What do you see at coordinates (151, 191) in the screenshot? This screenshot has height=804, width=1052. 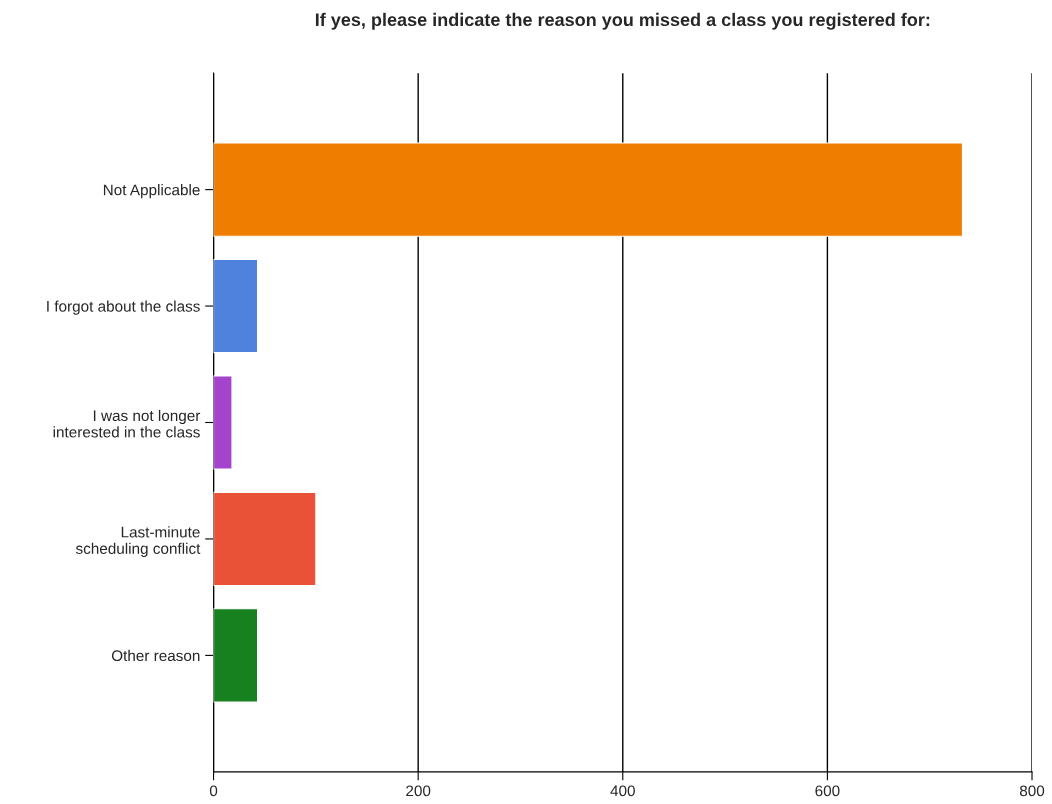 I see `y-tick-label: Not Applicable` at bounding box center [151, 191].